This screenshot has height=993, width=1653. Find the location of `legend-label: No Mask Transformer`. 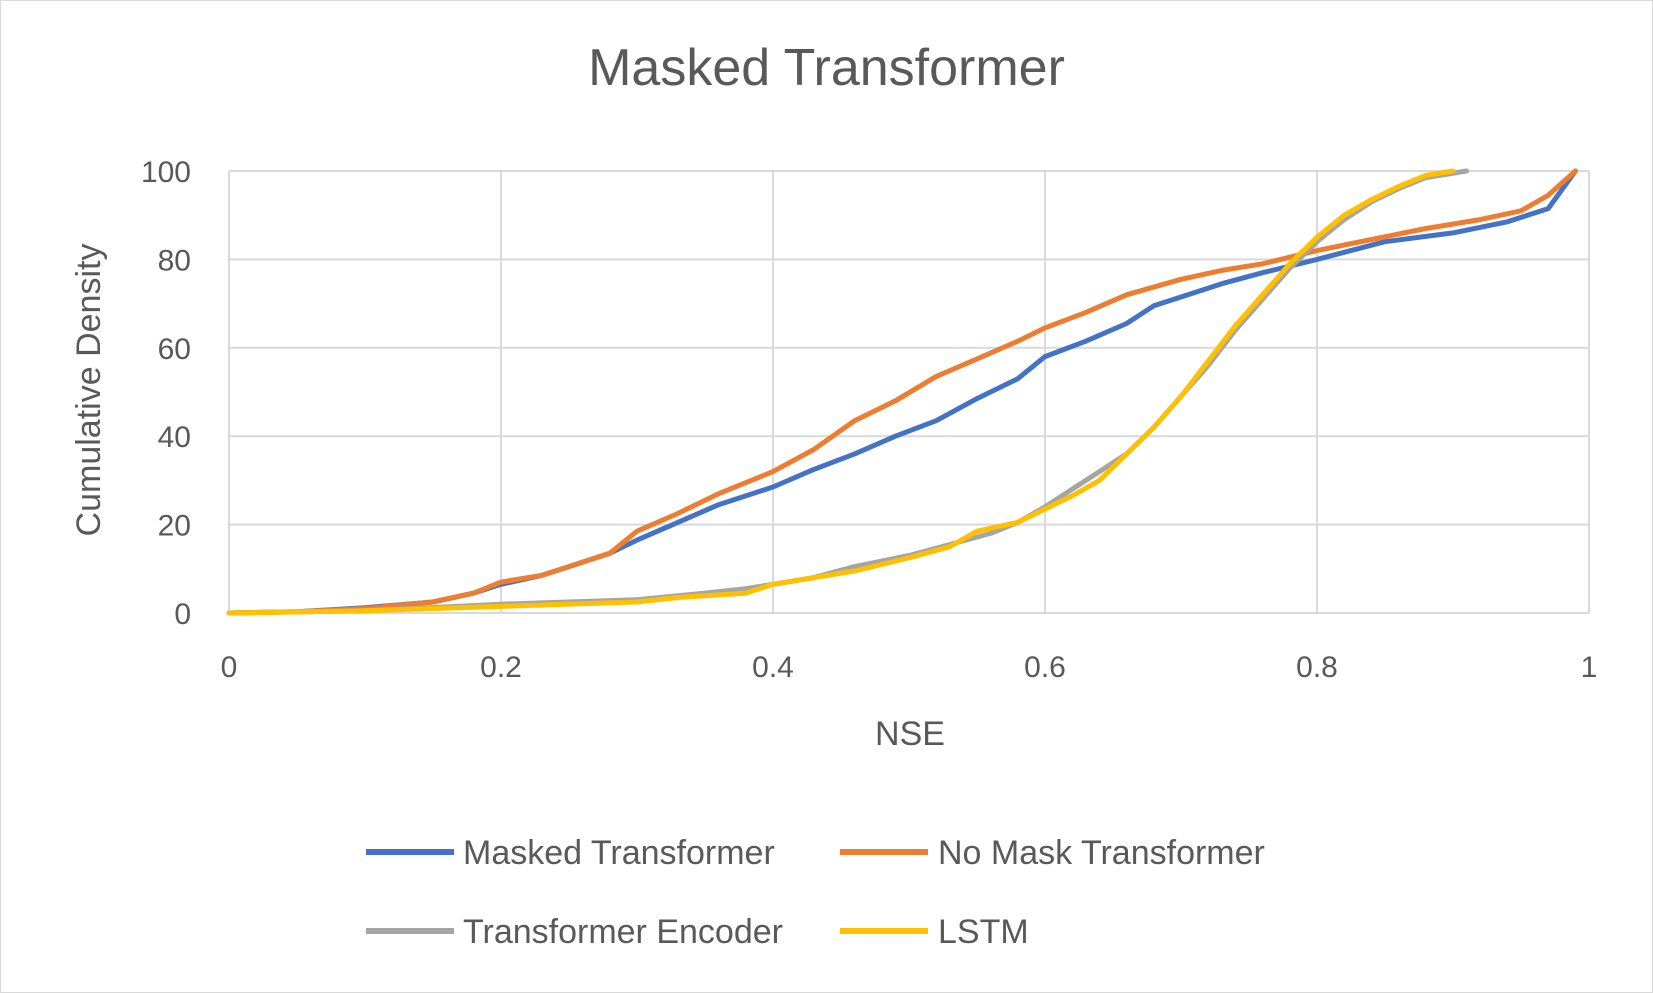

legend-label: No Mask Transformer is located at coordinates (1101, 853).